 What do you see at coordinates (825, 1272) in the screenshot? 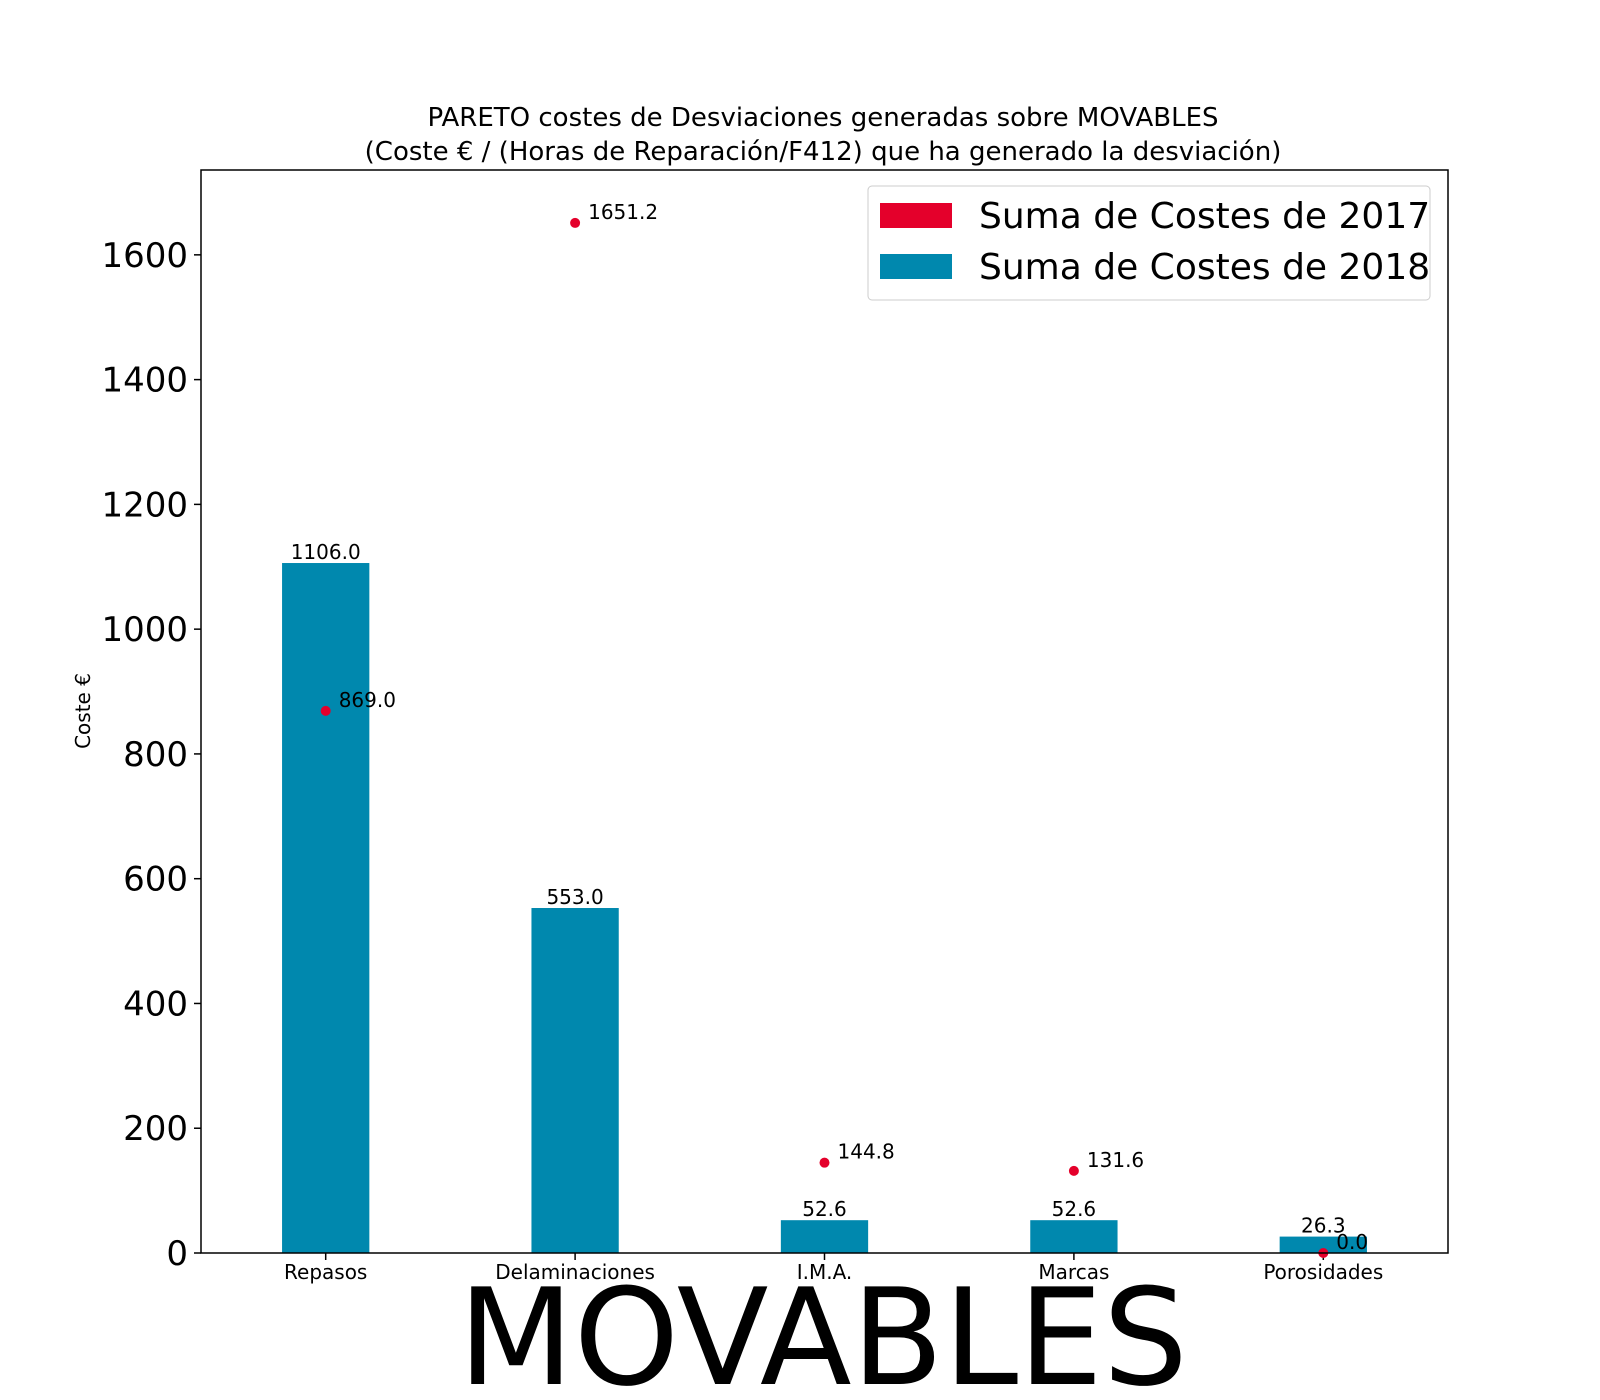
I see `x-tick-label: I.M.A.` at bounding box center [825, 1272].